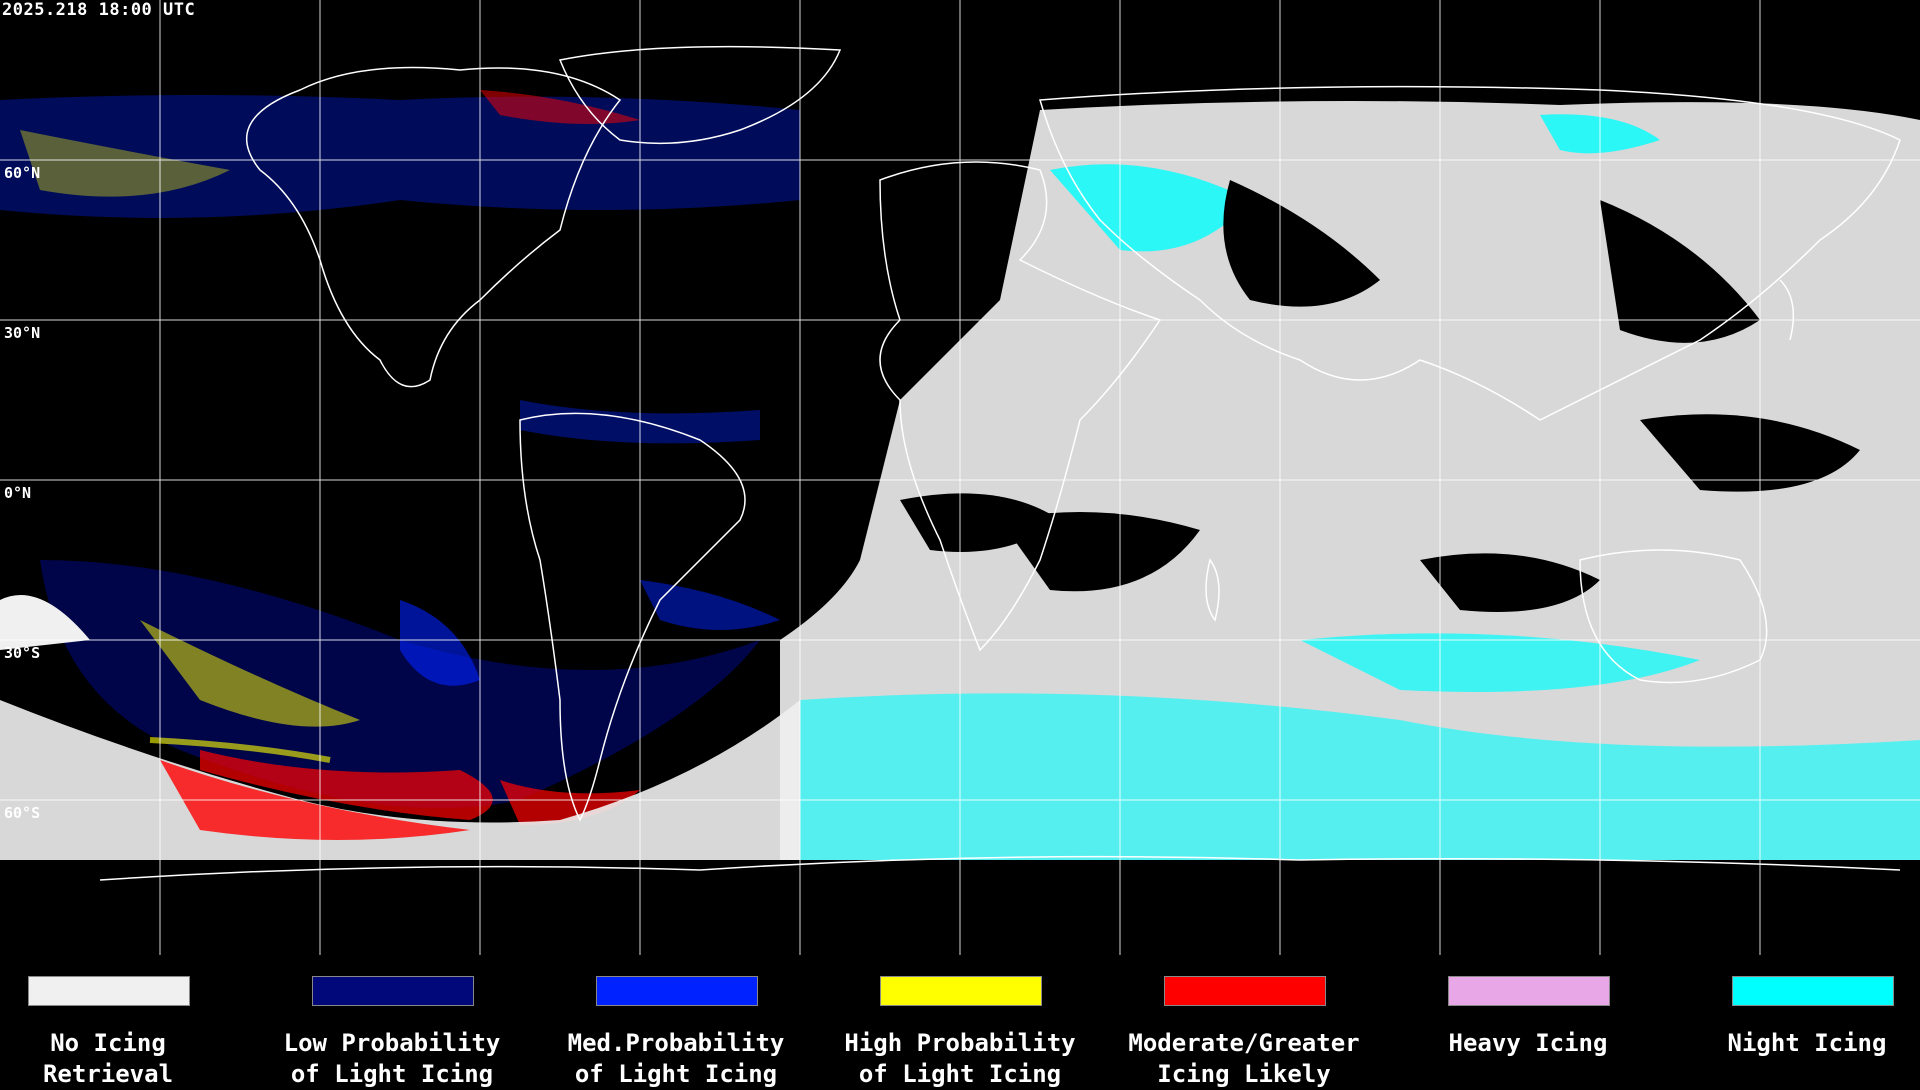 This screenshot has width=1920, height=1090. Describe the element at coordinates (960, 1058) in the screenshot. I see `legend-label: High Probability of Light Icing` at that location.